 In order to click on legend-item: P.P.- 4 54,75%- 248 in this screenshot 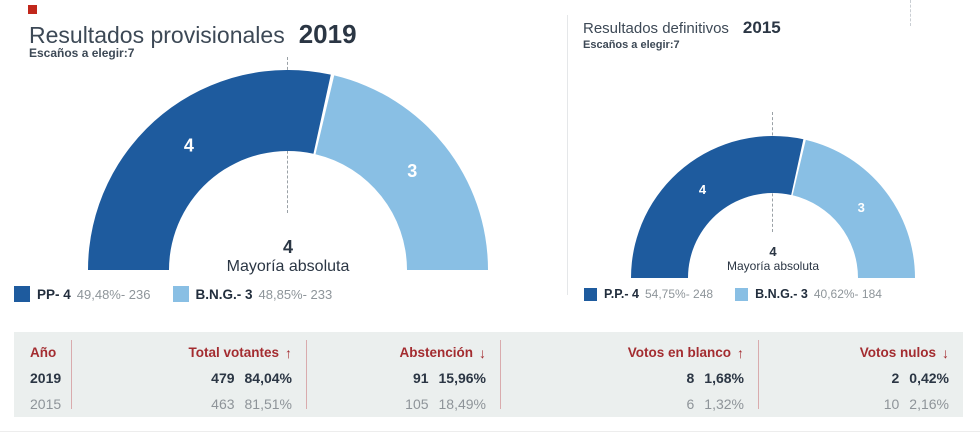, I will do `click(648, 294)`.